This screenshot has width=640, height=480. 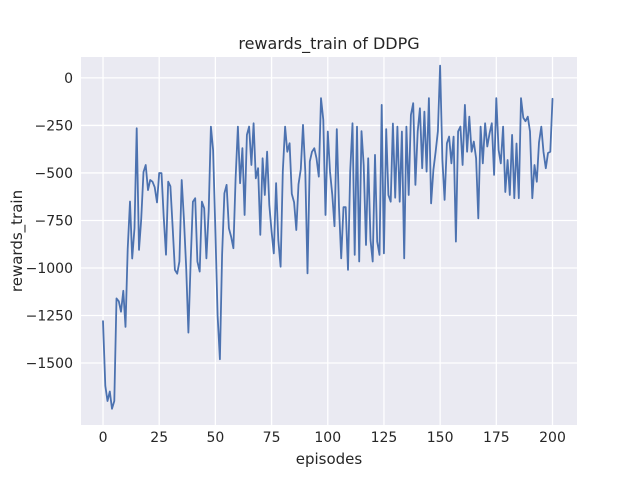 I want to click on x-tick-label: 25, so click(x=159, y=438).